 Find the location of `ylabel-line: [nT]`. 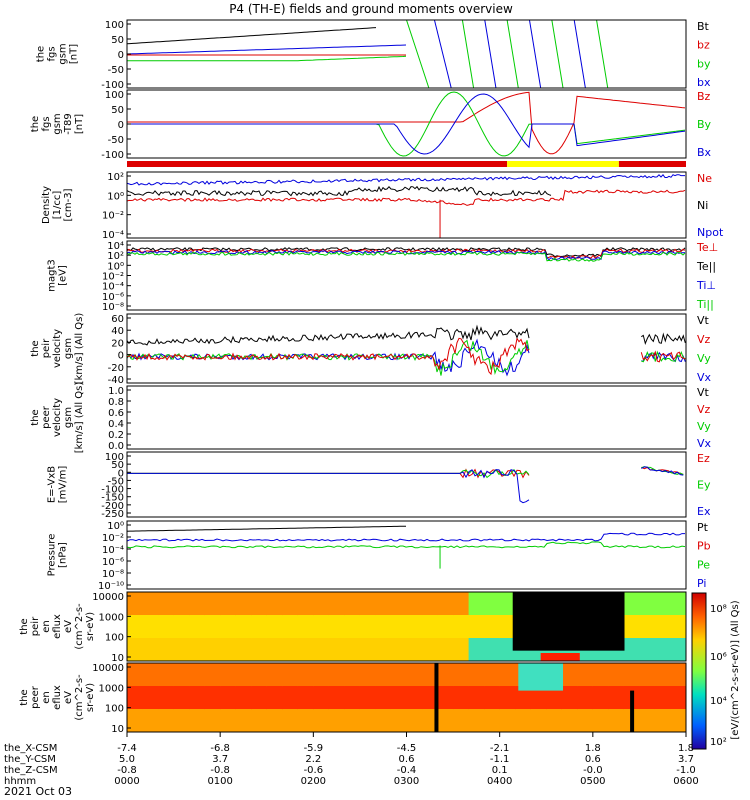

ylabel-line: [nT] is located at coordinates (79, 124).